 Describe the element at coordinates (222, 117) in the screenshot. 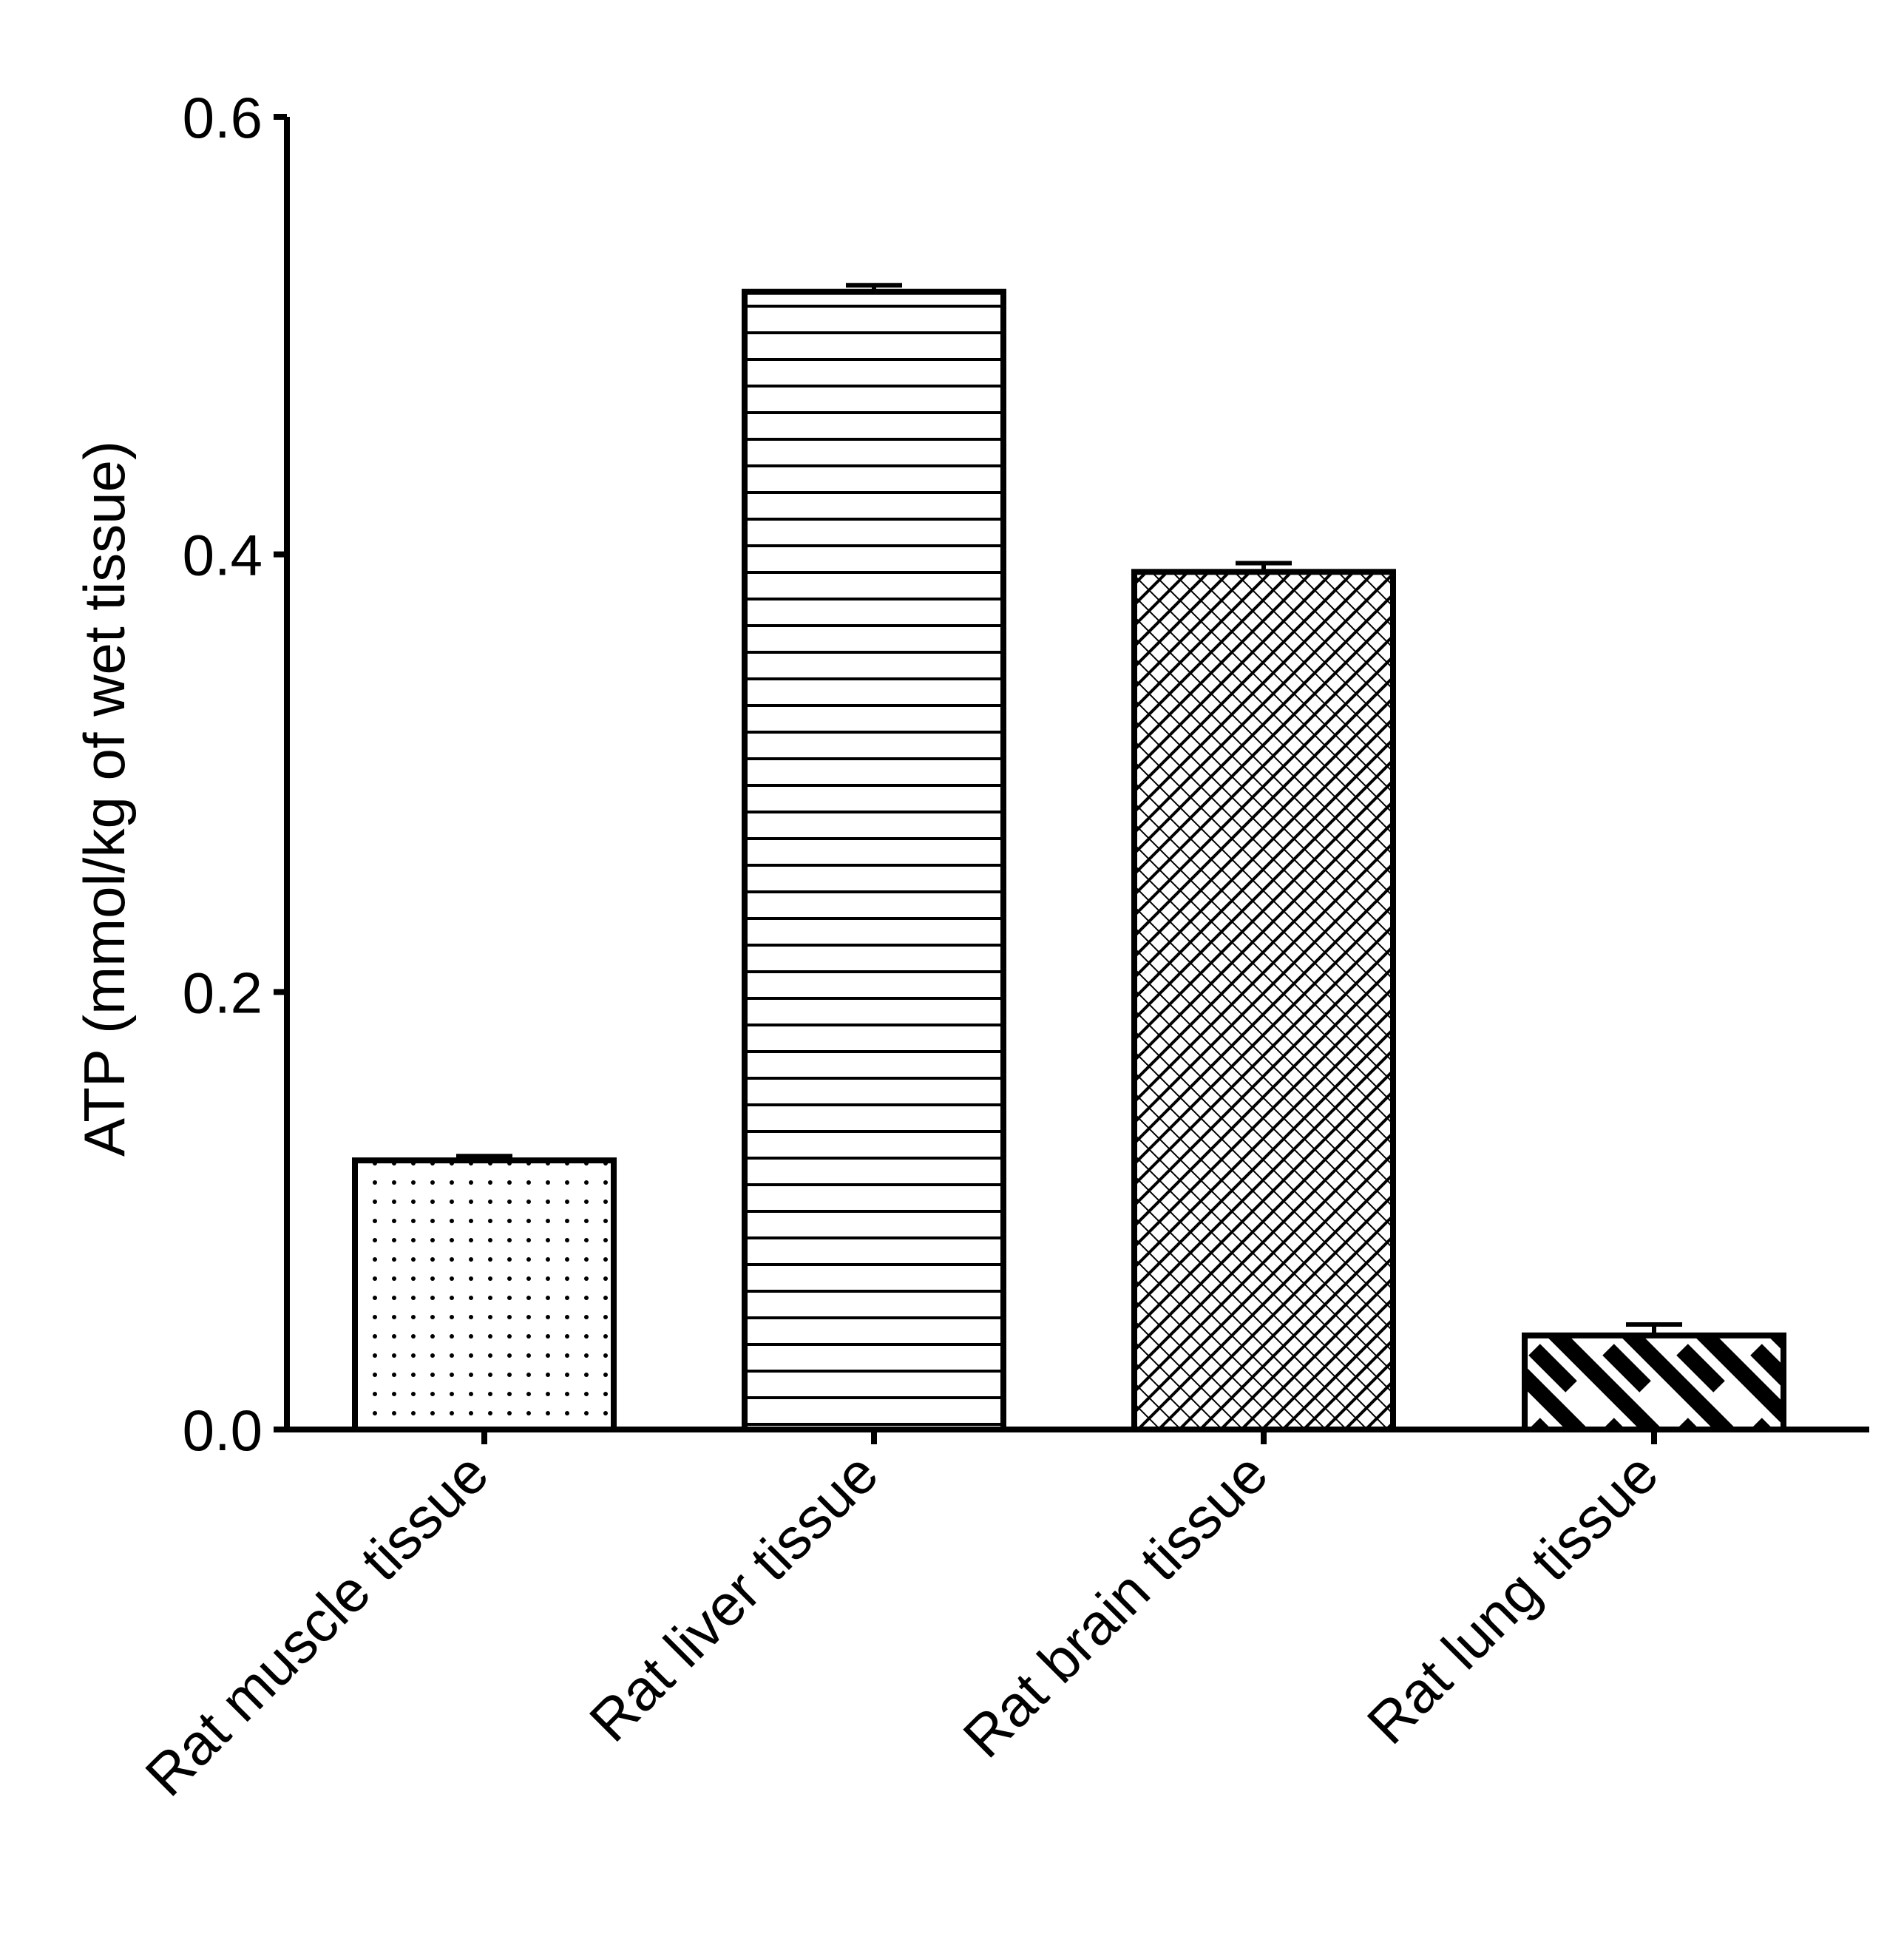

I see `y-tick-label: 0.6` at that location.